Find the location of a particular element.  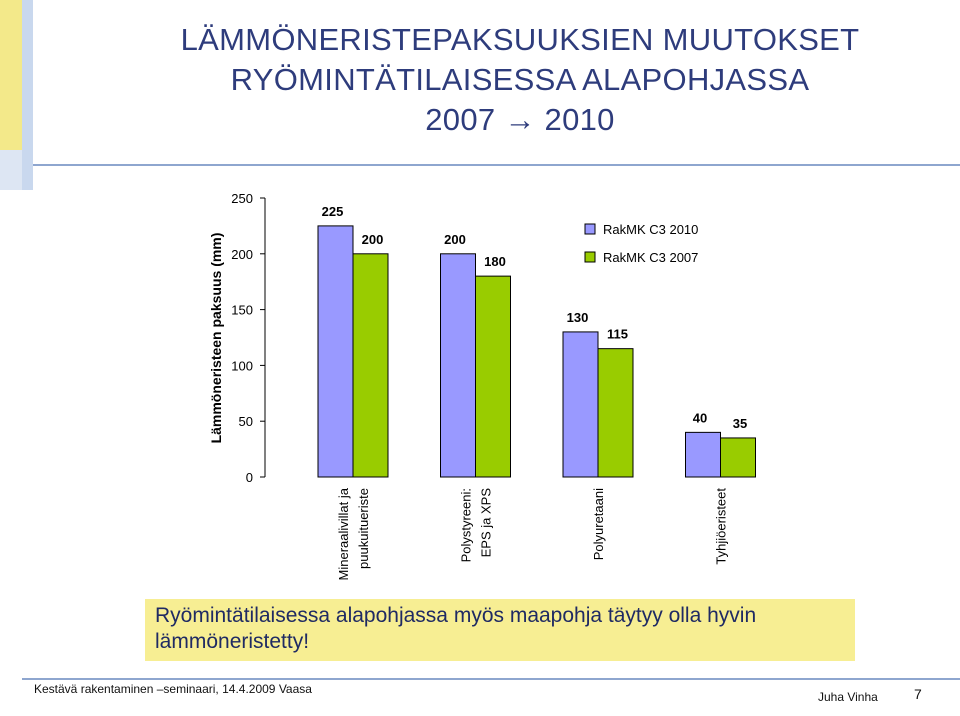

y-tick-label: 100 is located at coordinates (242, 365).